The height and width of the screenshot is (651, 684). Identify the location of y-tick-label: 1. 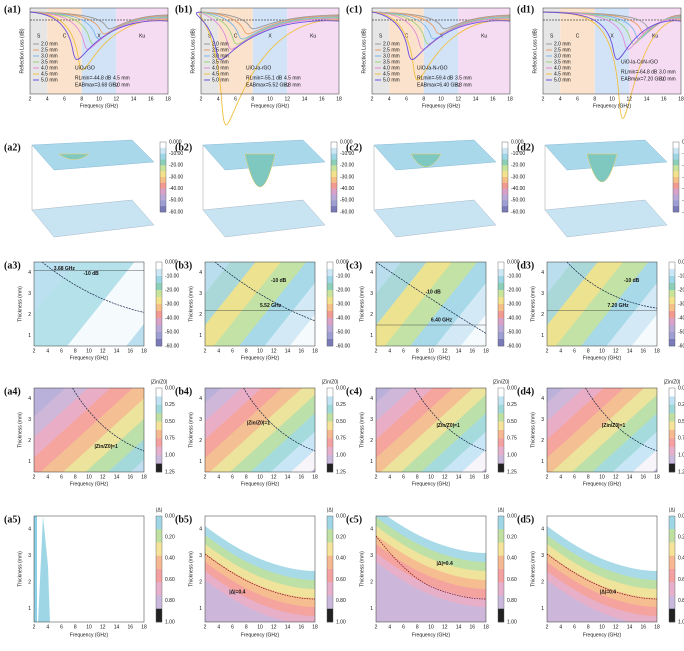
(200, 462).